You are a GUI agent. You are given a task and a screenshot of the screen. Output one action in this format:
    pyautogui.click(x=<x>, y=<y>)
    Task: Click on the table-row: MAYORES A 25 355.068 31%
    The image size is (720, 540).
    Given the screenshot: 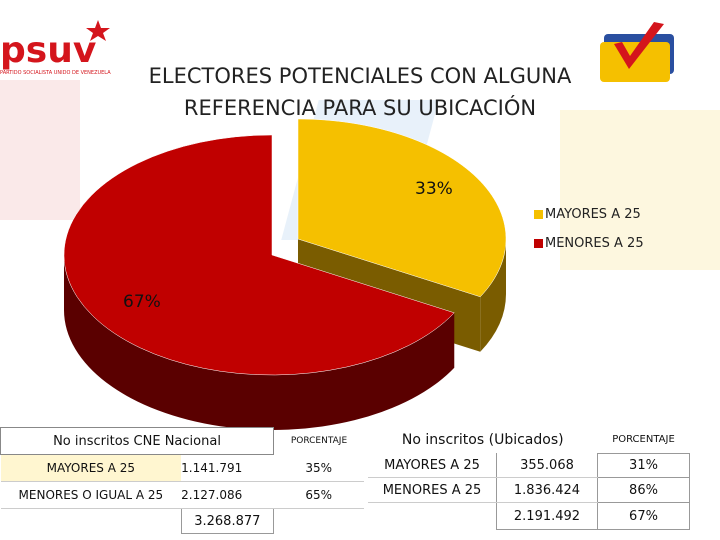 What is the action you would take?
    pyautogui.click(x=529, y=465)
    